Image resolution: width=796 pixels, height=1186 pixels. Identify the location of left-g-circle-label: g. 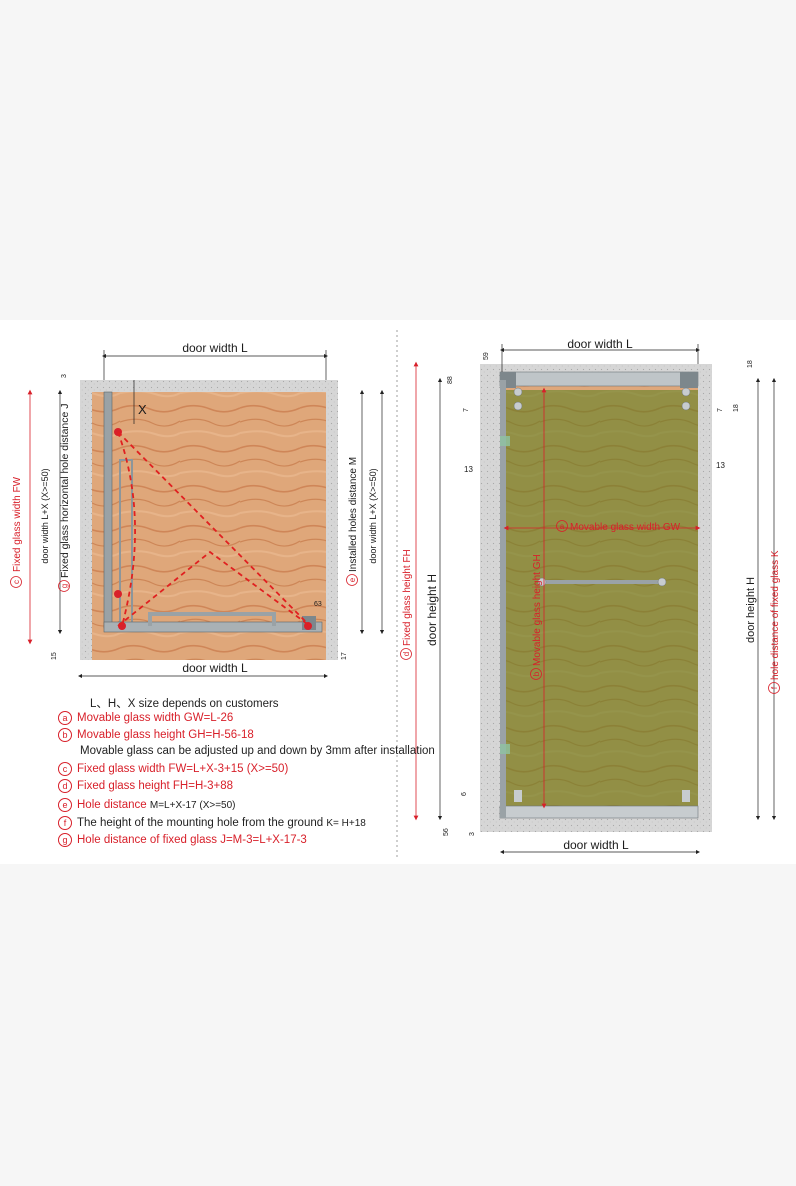
(64, 586).